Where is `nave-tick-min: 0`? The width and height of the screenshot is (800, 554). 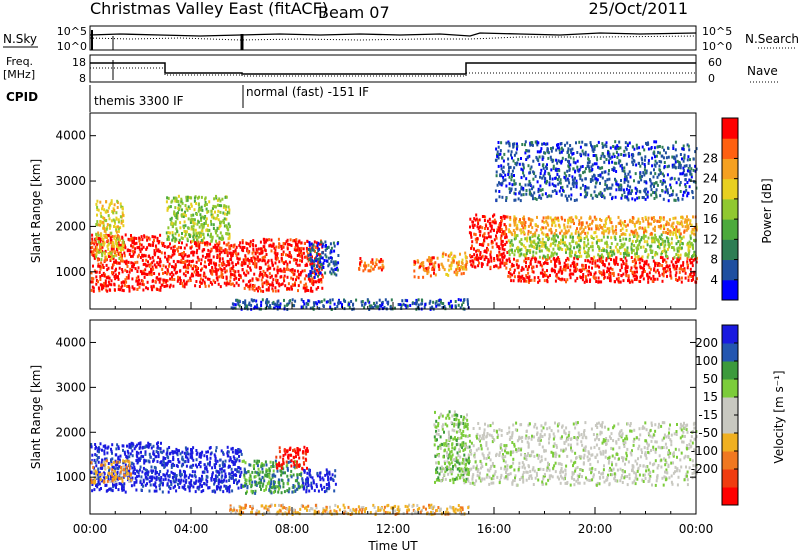 nave-tick-min: 0 is located at coordinates (711, 78).